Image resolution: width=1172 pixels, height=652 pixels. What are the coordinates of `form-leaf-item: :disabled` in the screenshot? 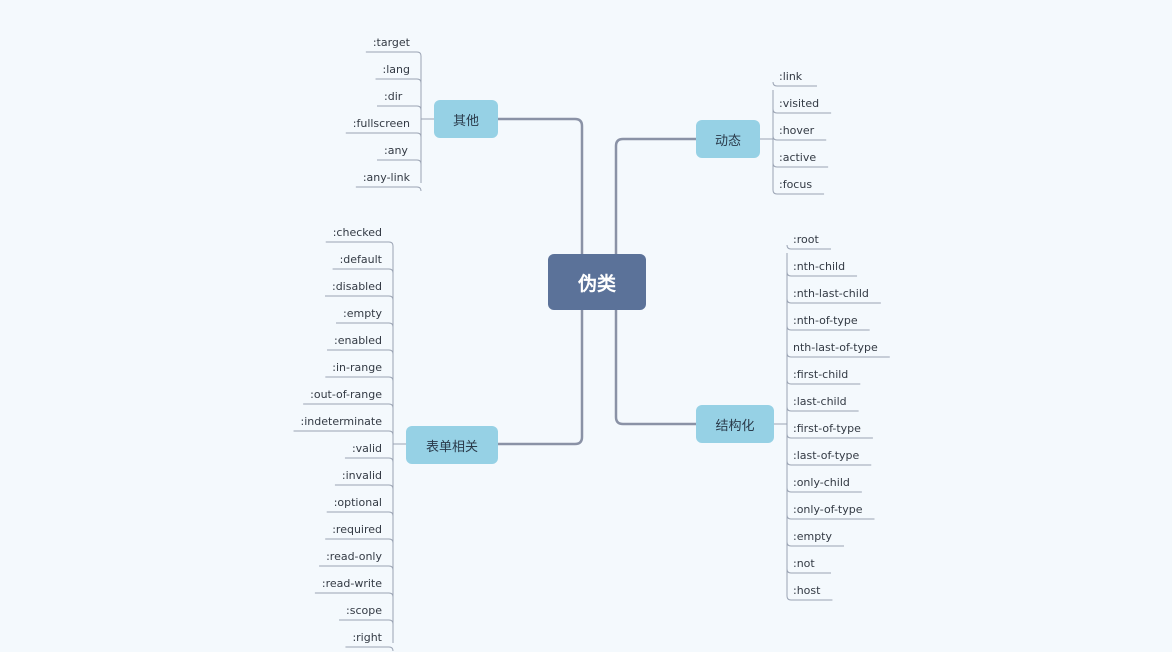 It's located at (356, 286).